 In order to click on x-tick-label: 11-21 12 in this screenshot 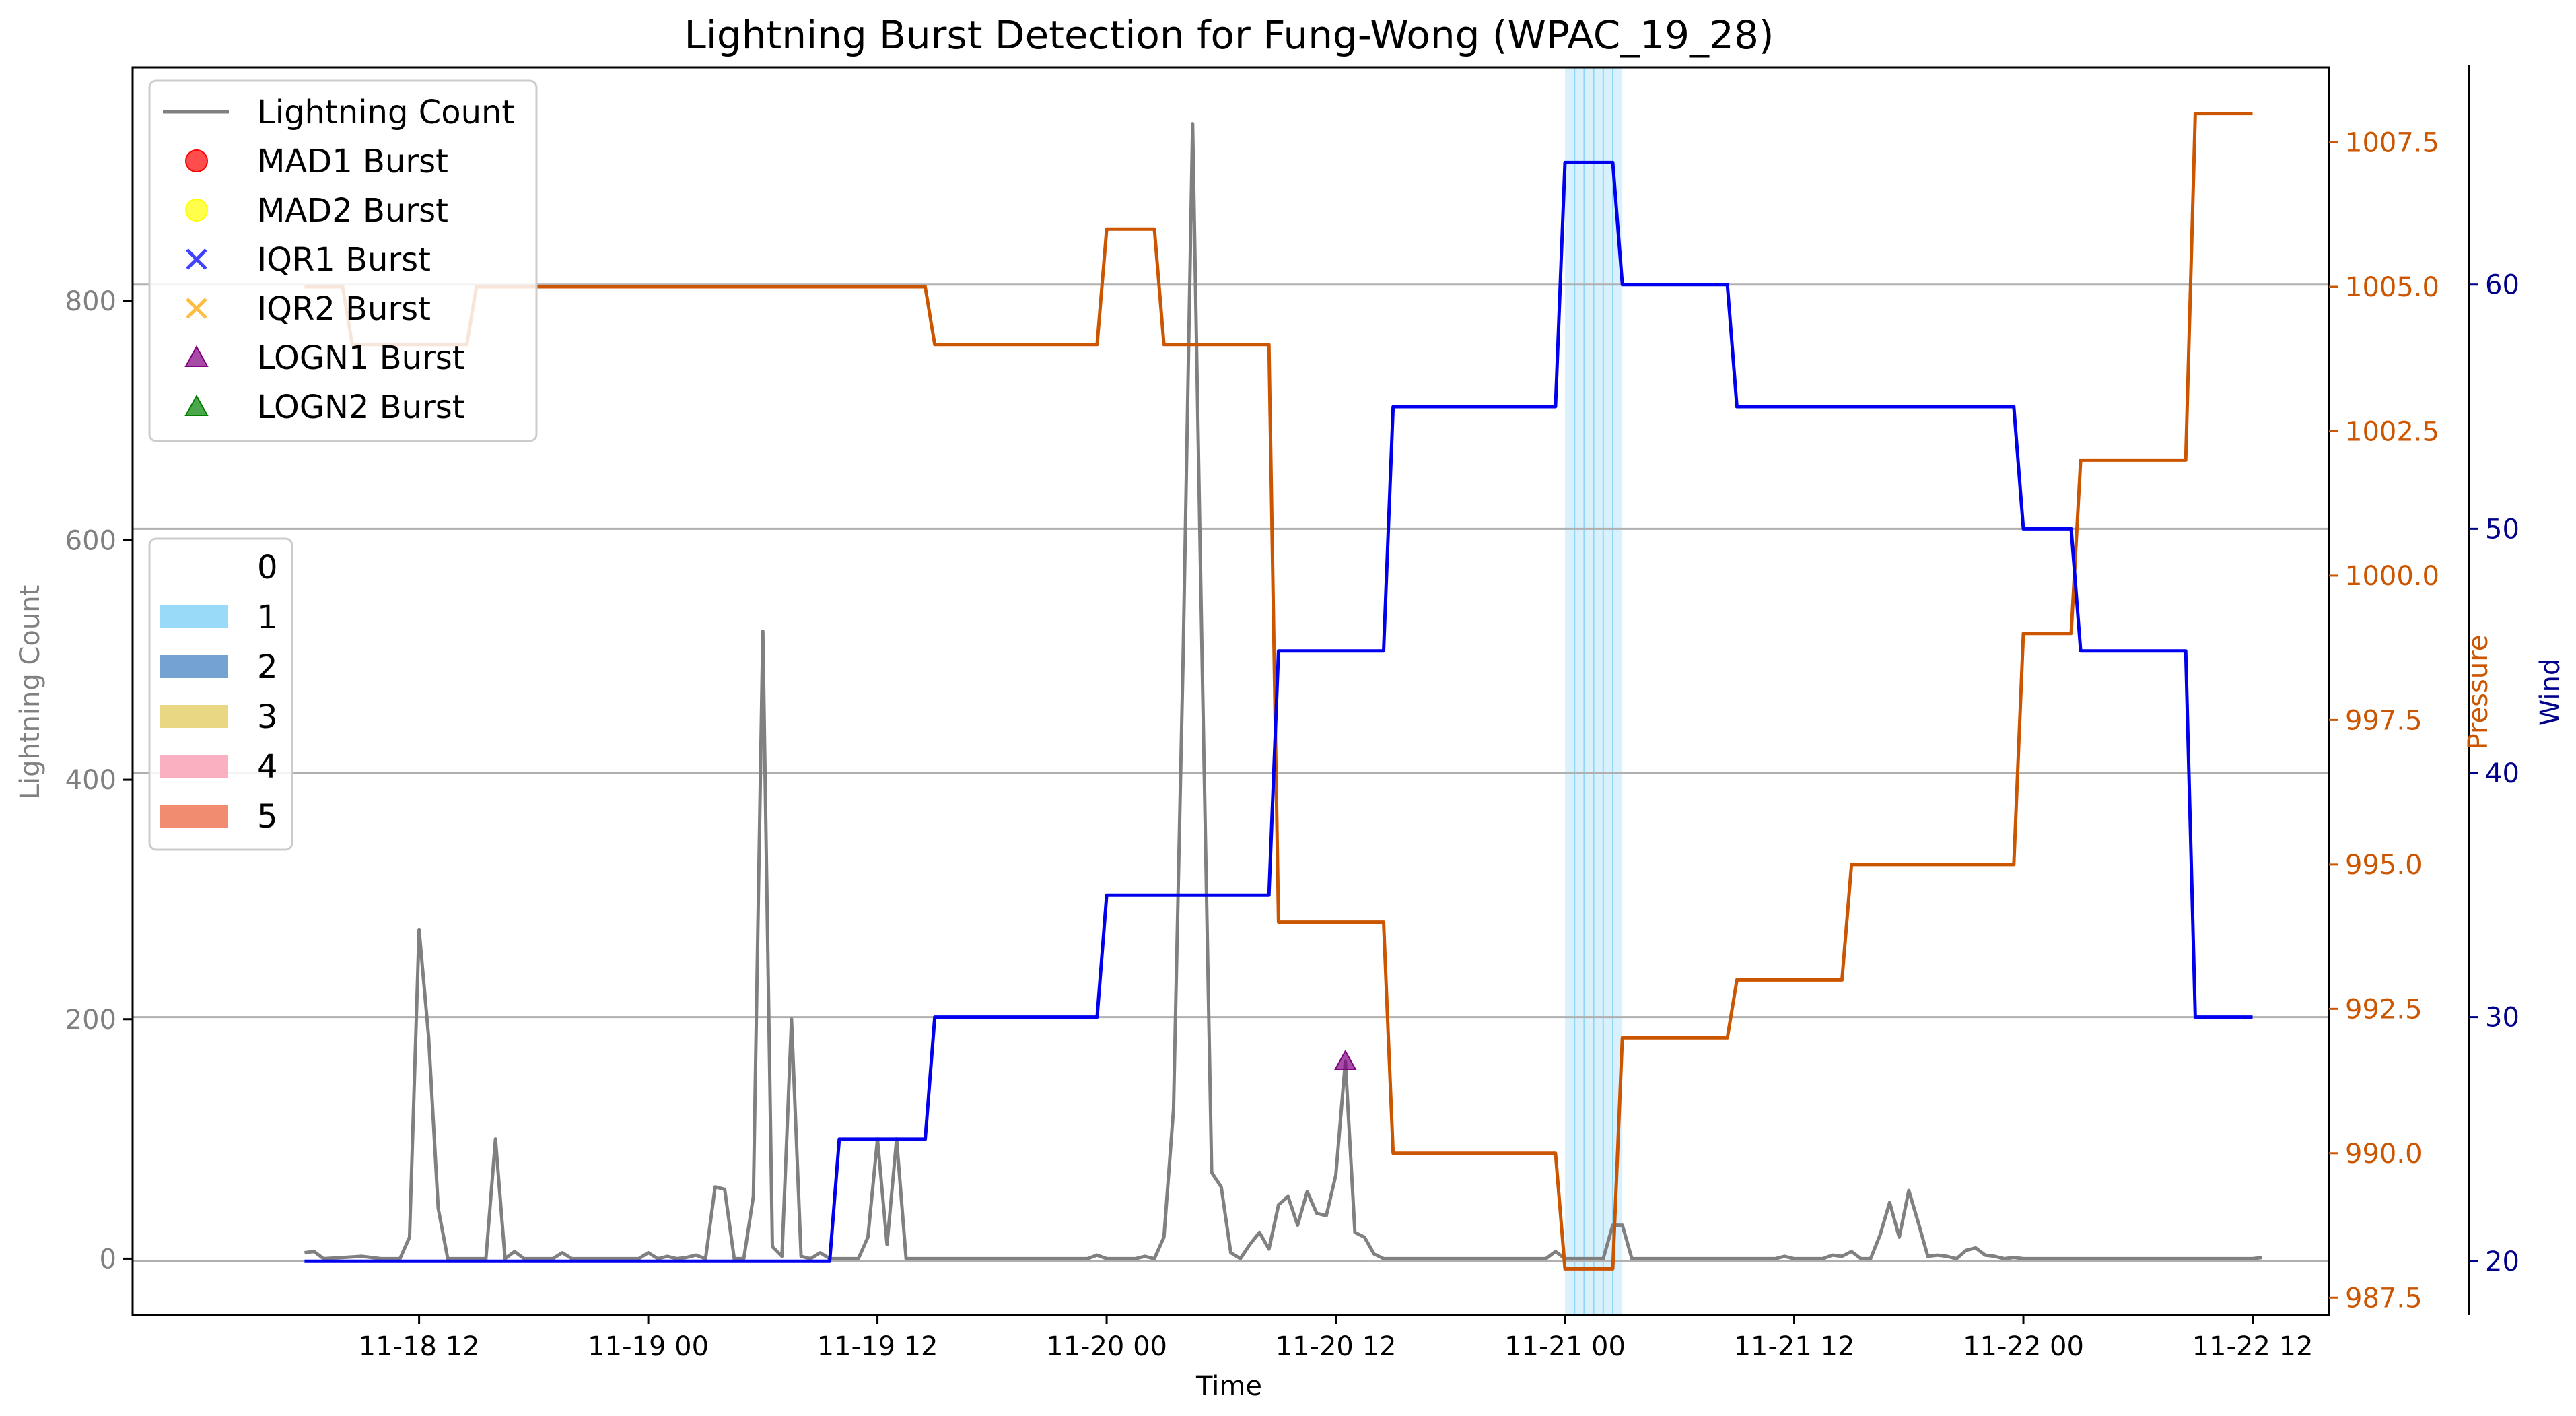, I will do `click(1794, 1346)`.